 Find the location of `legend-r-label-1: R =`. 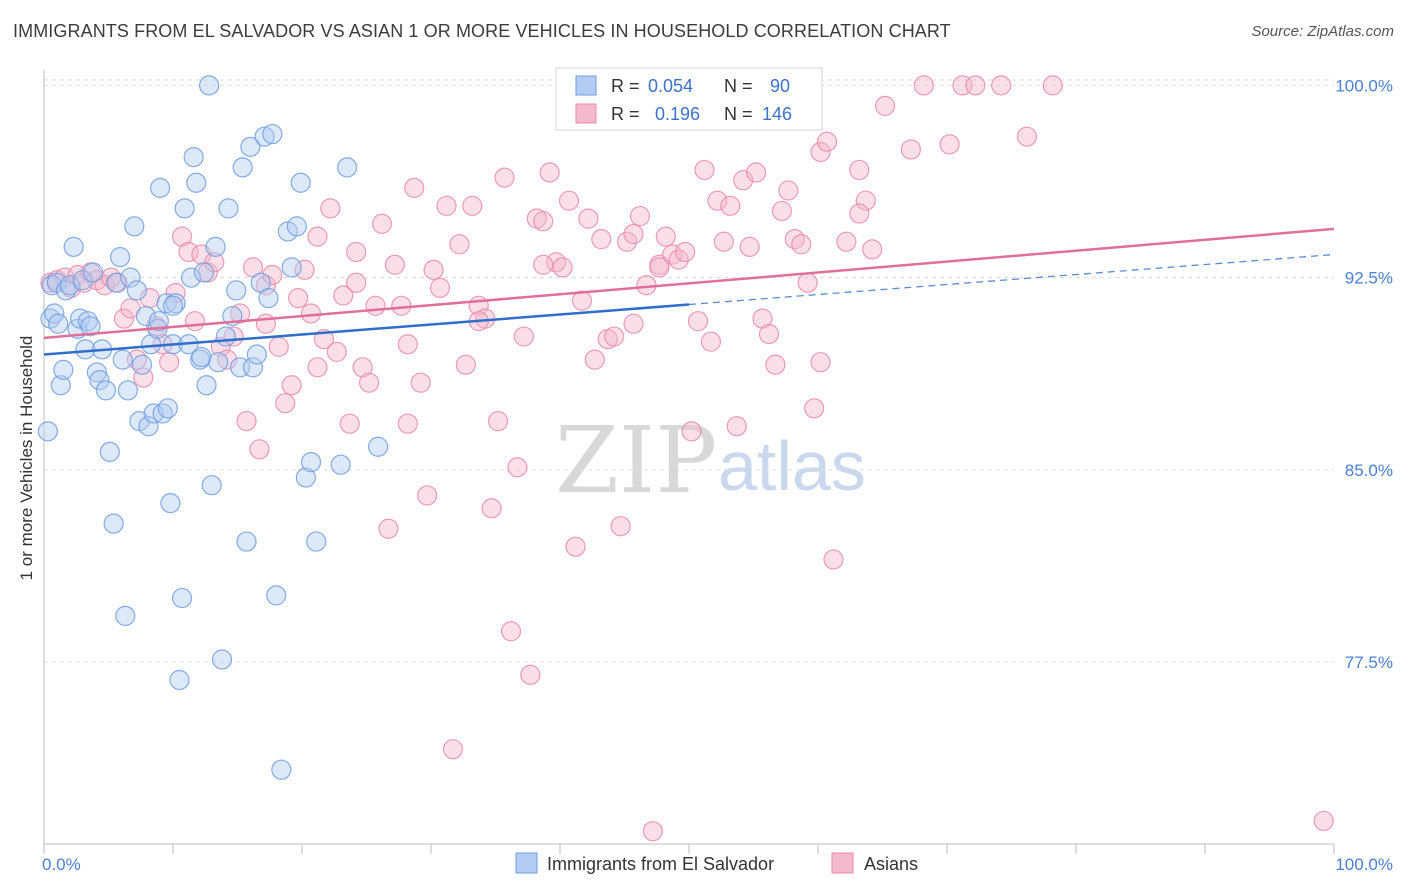

legend-r-label-1: R = is located at coordinates (625, 86).